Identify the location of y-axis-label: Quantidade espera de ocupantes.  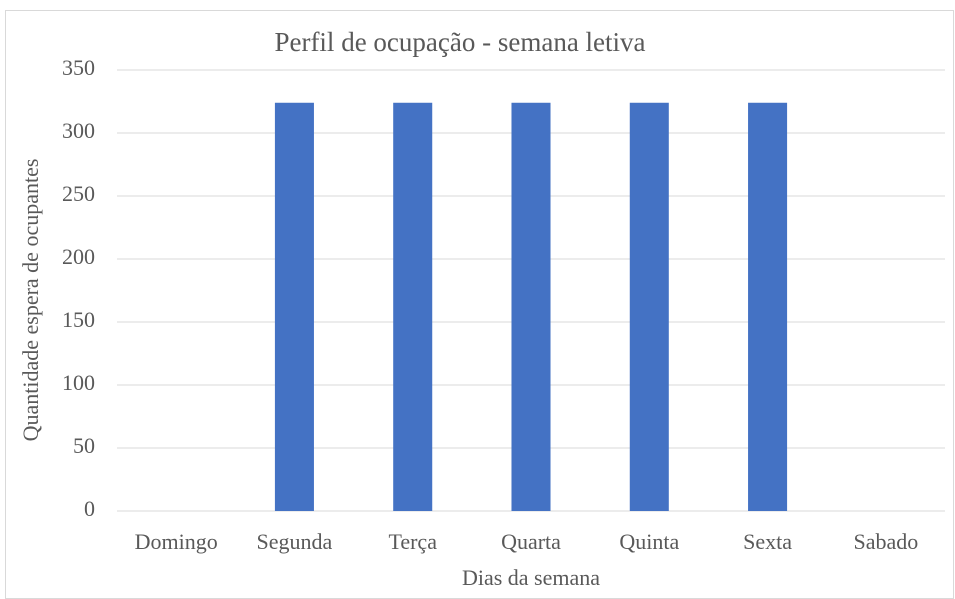
(30, 300).